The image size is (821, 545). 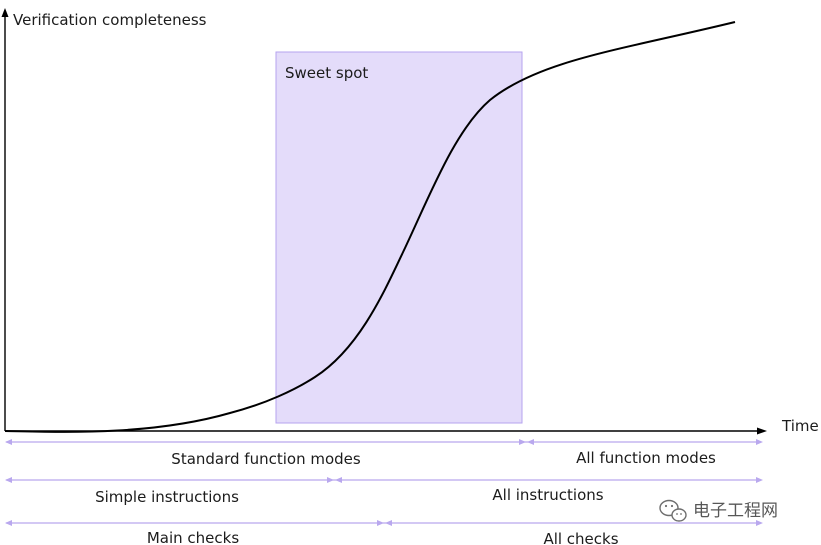 What do you see at coordinates (193, 537) in the screenshot?
I see `range-label-main-checks: Main checks` at bounding box center [193, 537].